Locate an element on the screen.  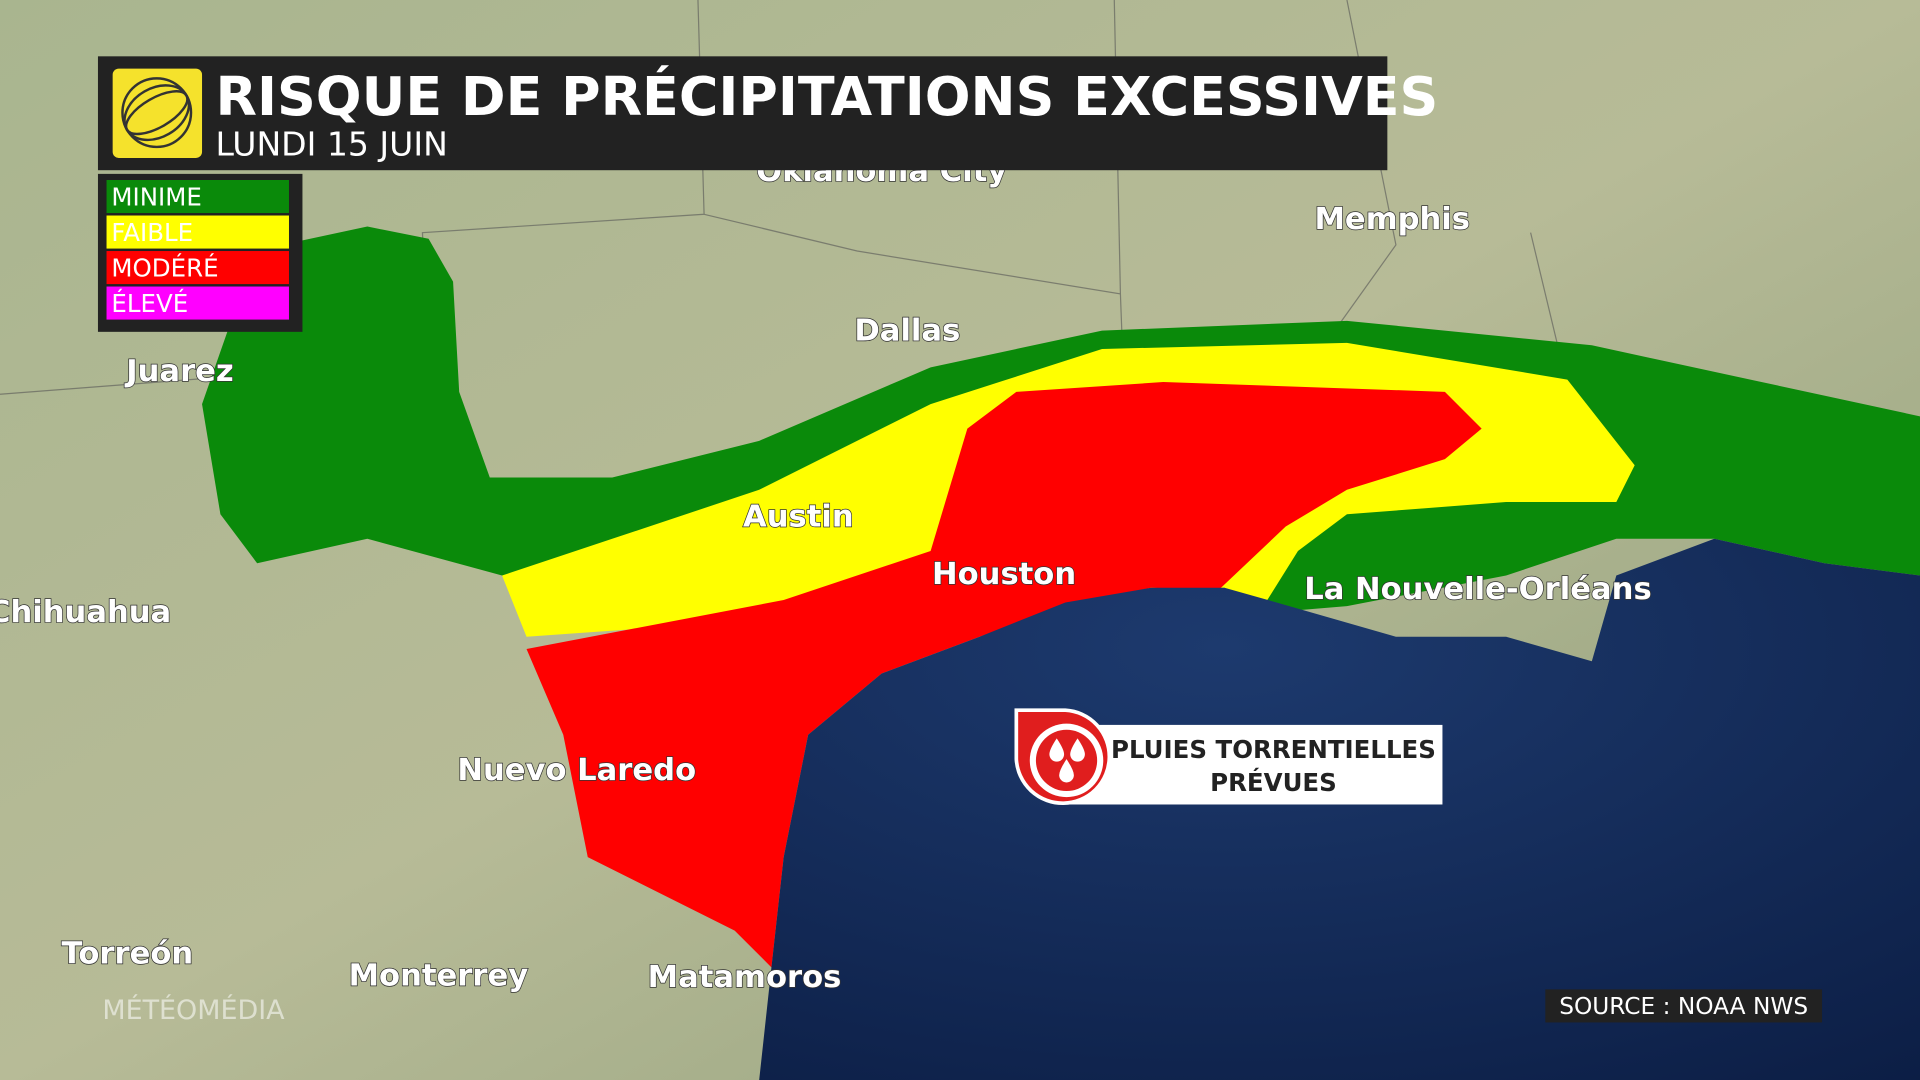
city-label: Austin is located at coordinates (798, 517).